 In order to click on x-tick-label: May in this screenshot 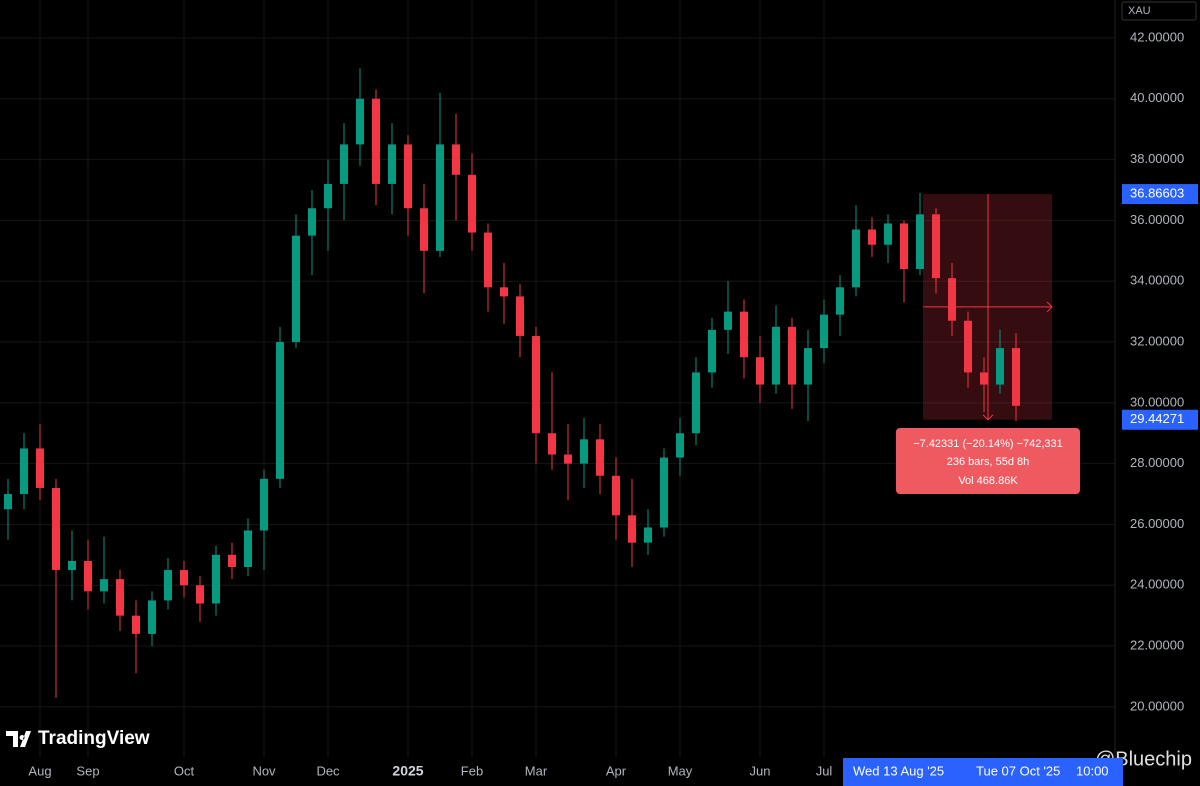, I will do `click(680, 770)`.